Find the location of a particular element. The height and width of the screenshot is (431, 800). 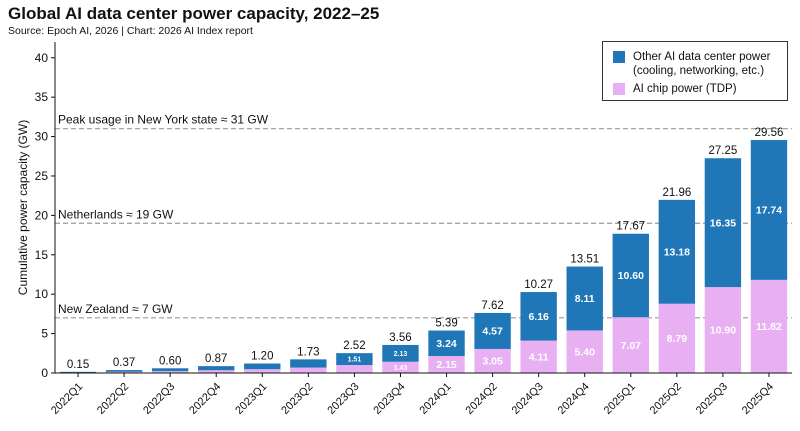

data-label-chip-power: 7.07 is located at coordinates (631, 346).